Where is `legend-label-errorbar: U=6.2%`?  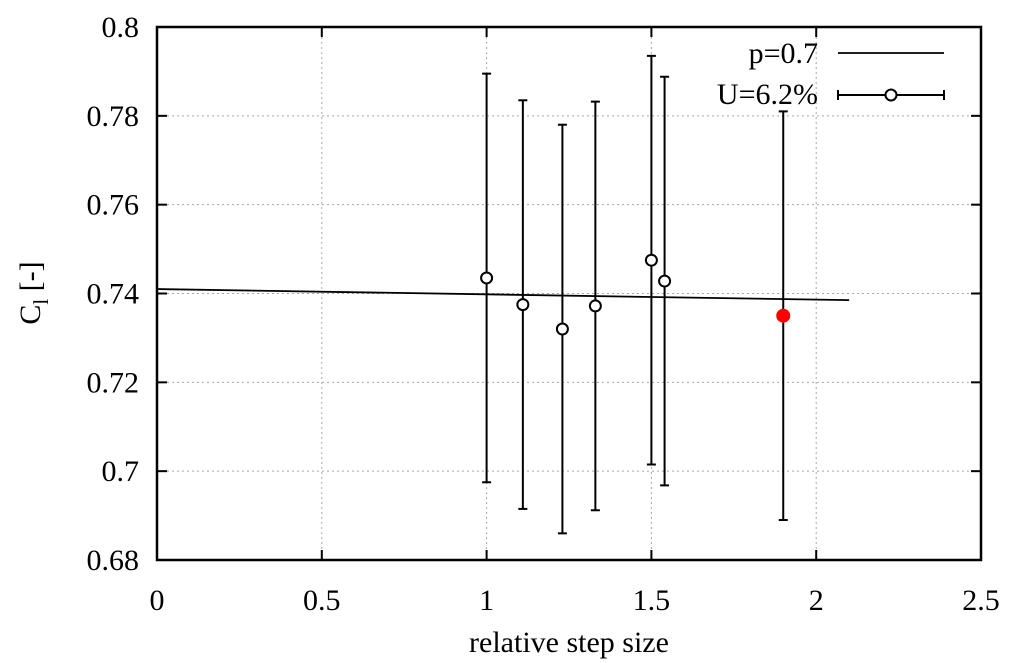
legend-label-errorbar: U=6.2% is located at coordinates (767, 94).